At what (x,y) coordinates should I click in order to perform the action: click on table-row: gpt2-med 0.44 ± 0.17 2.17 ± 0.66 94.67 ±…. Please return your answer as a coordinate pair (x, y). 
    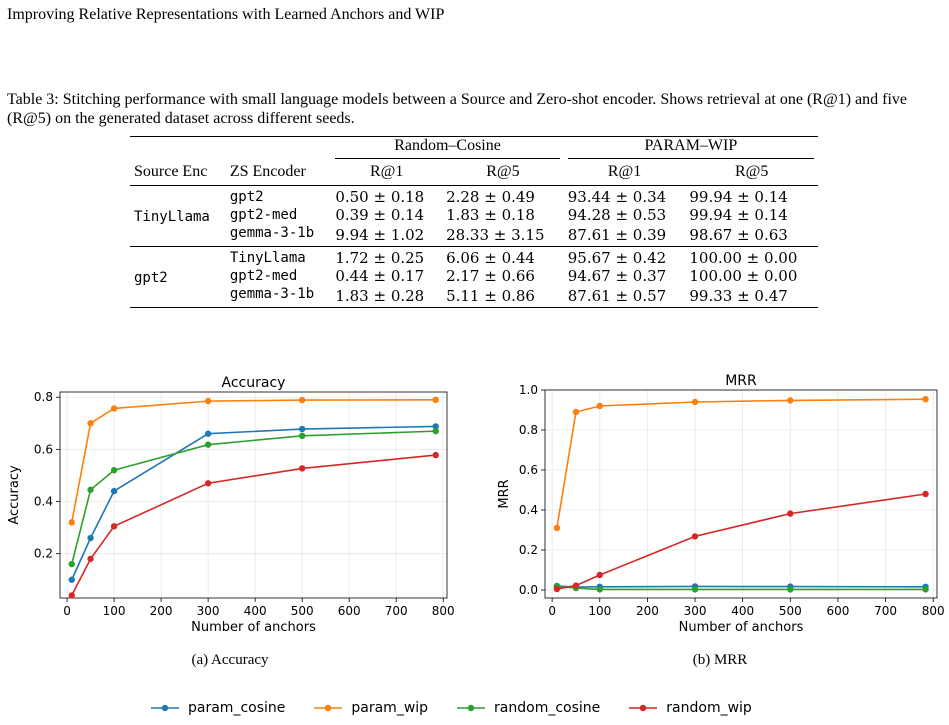
    Looking at the image, I should click on (474, 276).